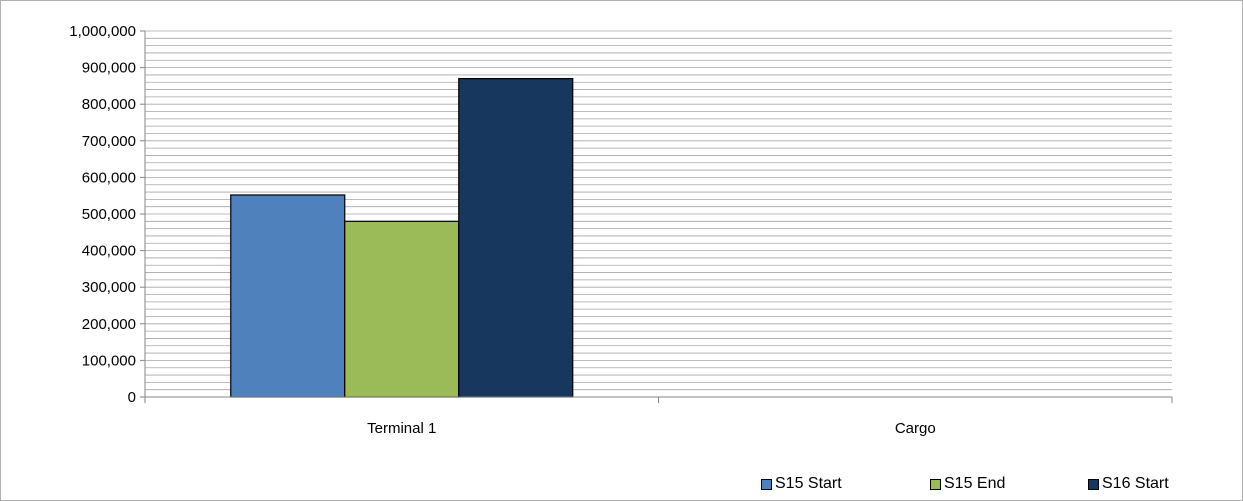 The width and height of the screenshot is (1243, 501). I want to click on legend-item-s15-end: S15 End, so click(967, 484).